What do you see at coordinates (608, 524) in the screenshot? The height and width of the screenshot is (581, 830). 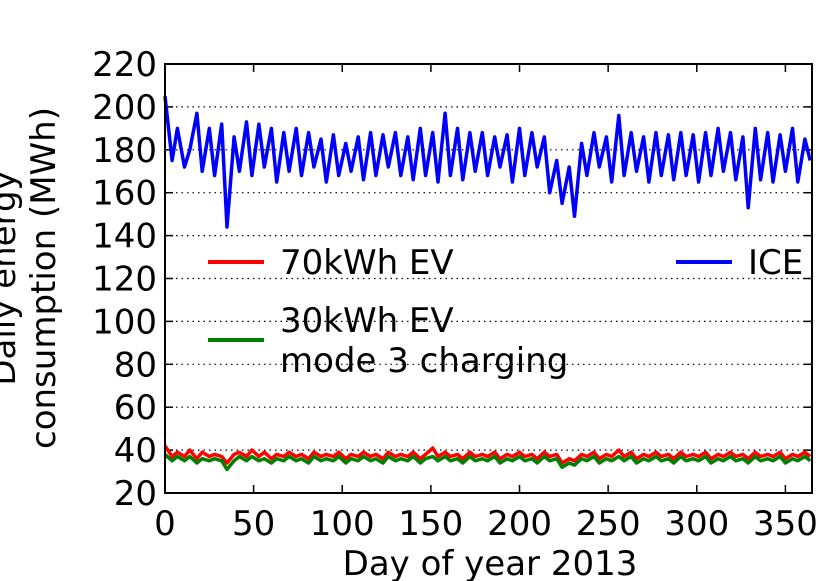 I see `x-tick-label: 250` at bounding box center [608, 524].